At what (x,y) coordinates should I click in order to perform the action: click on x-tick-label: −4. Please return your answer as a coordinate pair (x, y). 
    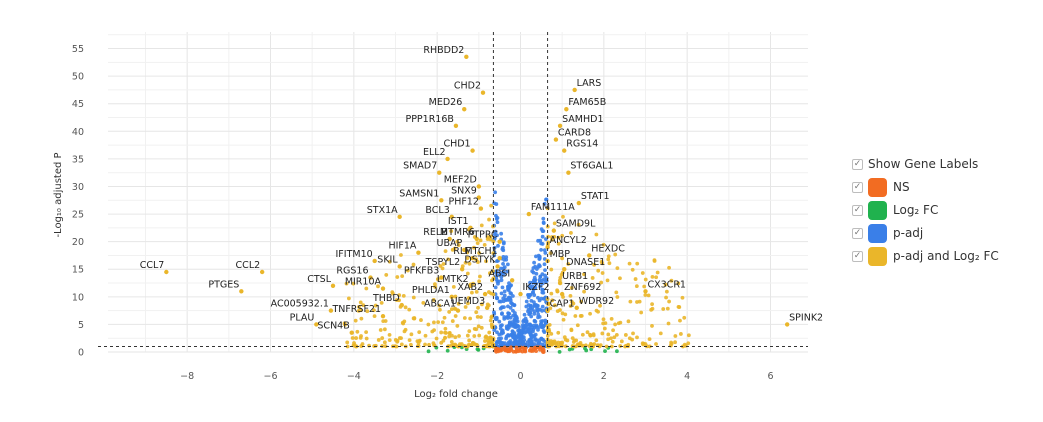
    Looking at the image, I should click on (354, 376).